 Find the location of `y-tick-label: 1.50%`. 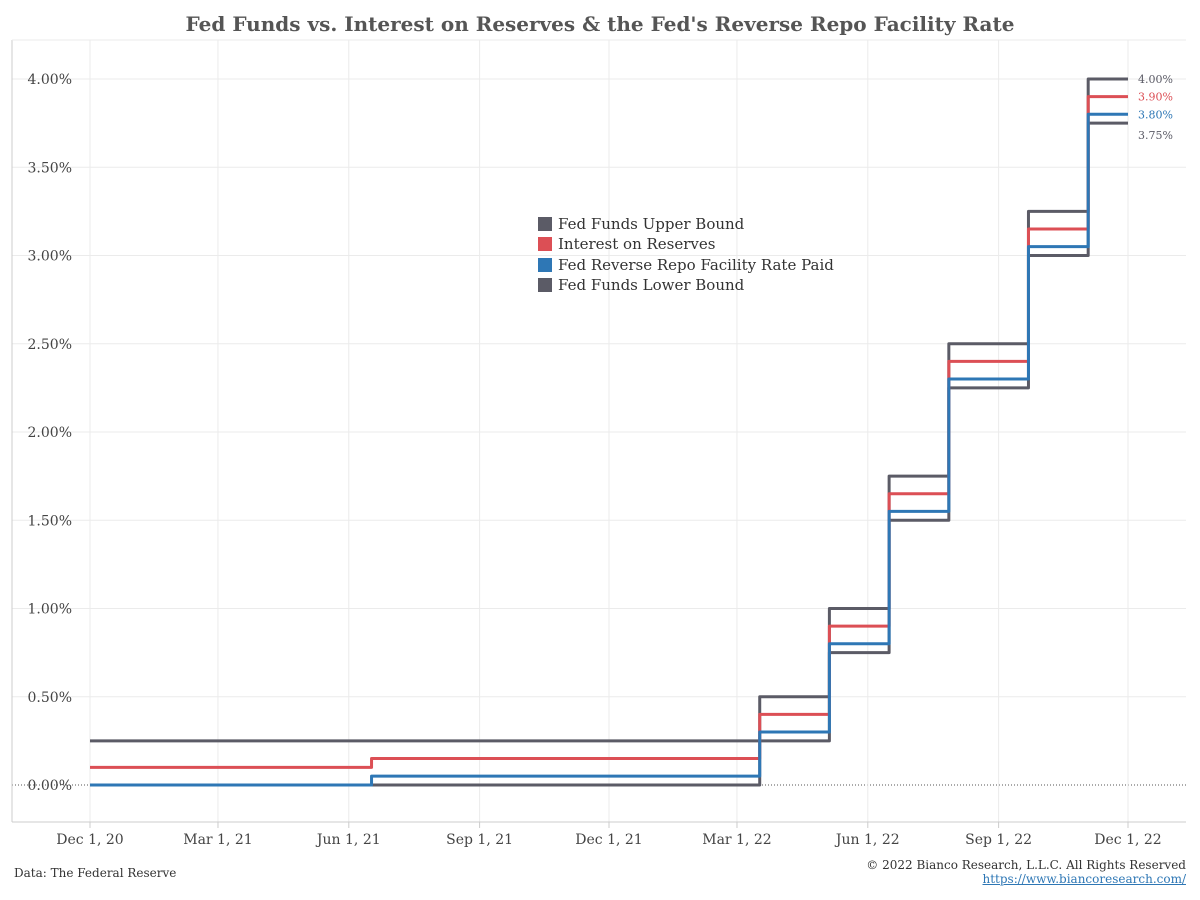

y-tick-label: 1.50% is located at coordinates (50, 521).